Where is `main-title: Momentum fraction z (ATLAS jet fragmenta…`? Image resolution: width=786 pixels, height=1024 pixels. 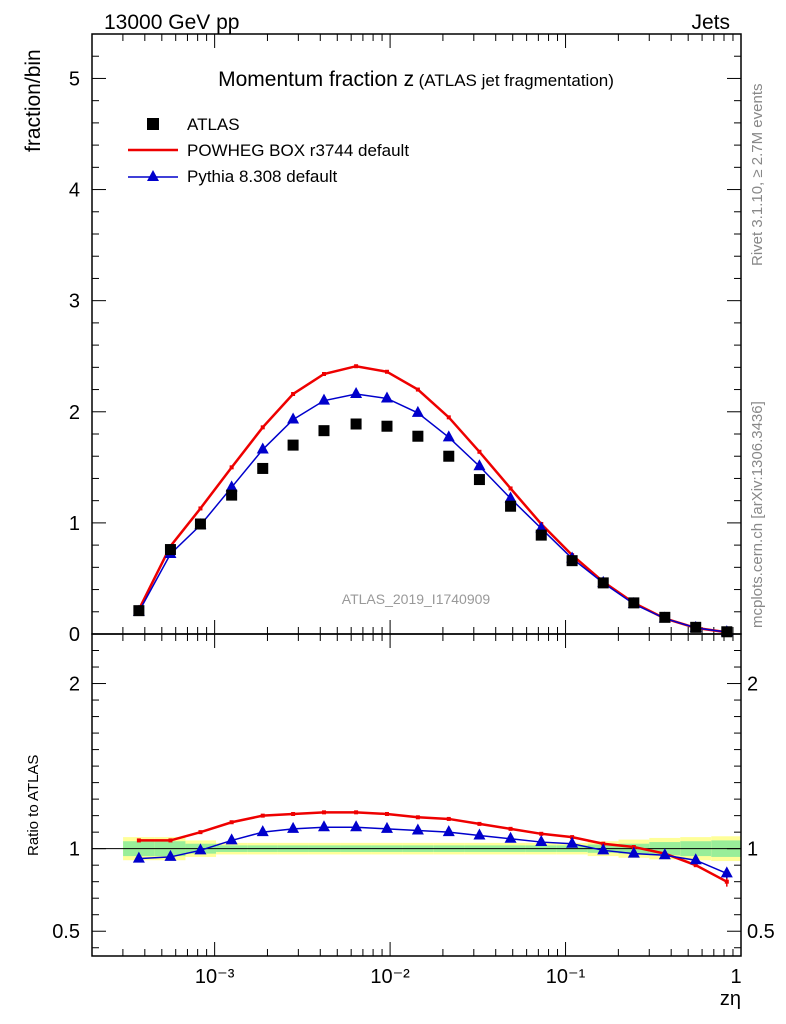
main-title: Momentum fraction z (ATLAS jet fragmenta… is located at coordinates (416, 79).